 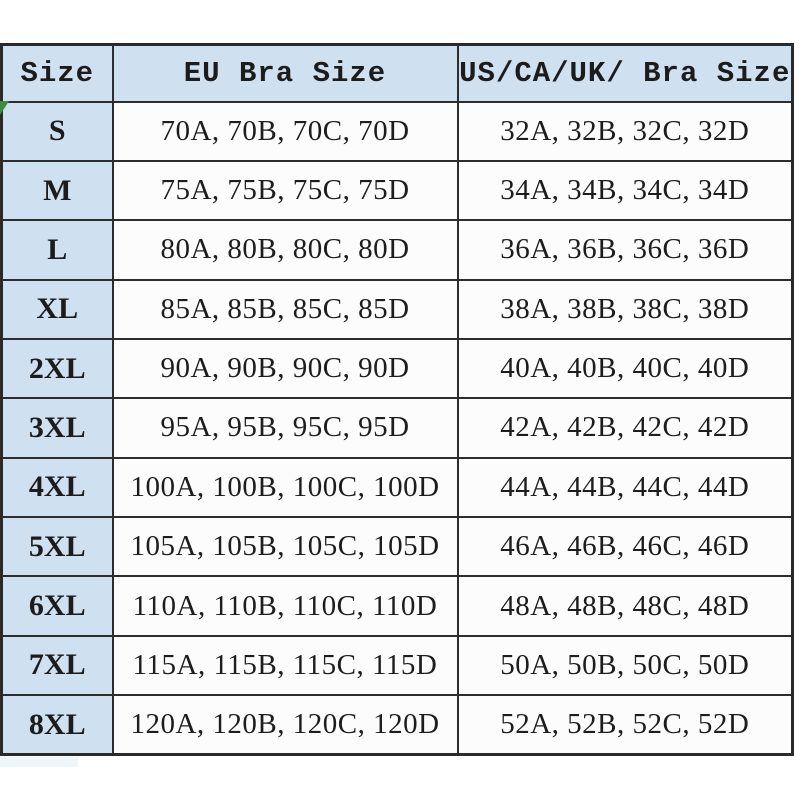 What do you see at coordinates (625, 725) in the screenshot?
I see `us-size-cell: 52A, 52B, 52C, 52D` at bounding box center [625, 725].